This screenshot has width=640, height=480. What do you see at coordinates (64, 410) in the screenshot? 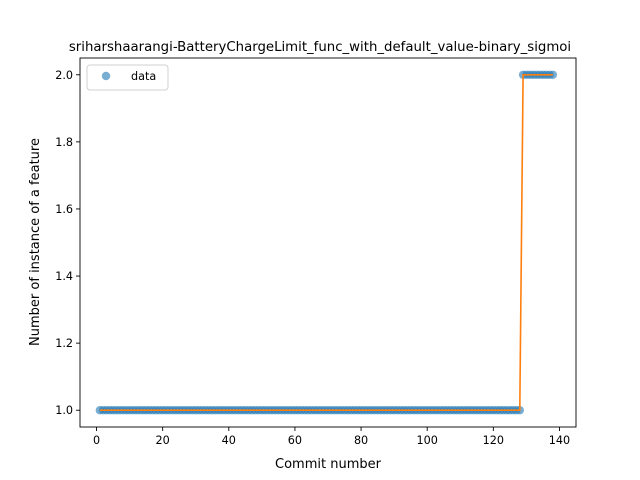
I see `y-tick-label-1: 1.0` at bounding box center [64, 410].